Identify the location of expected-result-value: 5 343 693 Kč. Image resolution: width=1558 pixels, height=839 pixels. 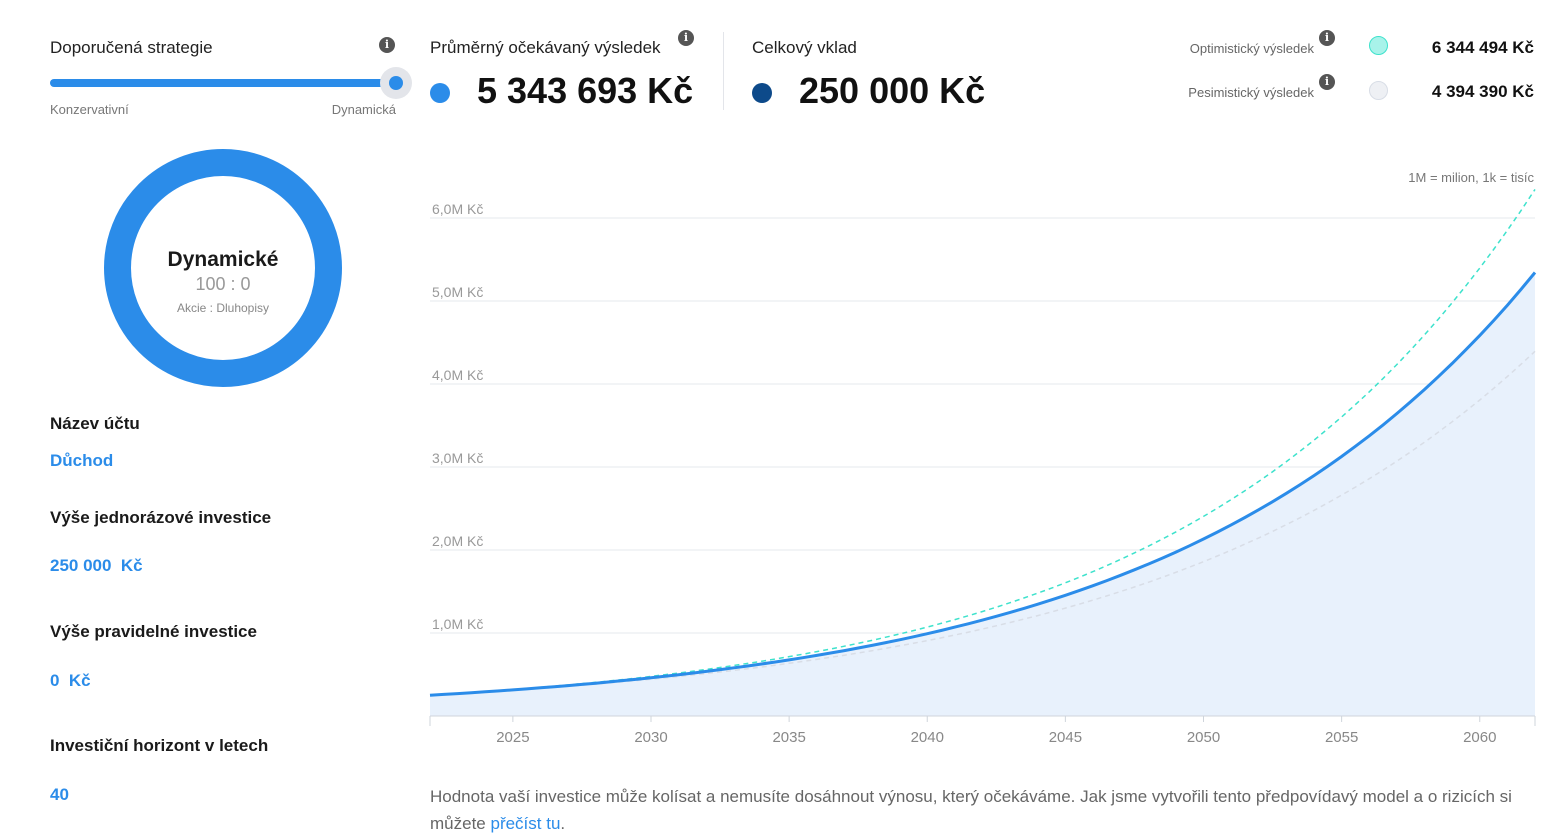
(585, 90).